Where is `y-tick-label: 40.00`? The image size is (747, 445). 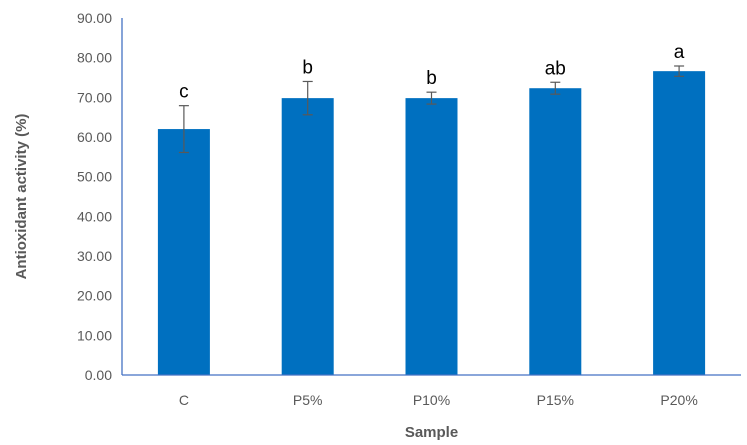
y-tick-label: 40.00 is located at coordinates (94, 216).